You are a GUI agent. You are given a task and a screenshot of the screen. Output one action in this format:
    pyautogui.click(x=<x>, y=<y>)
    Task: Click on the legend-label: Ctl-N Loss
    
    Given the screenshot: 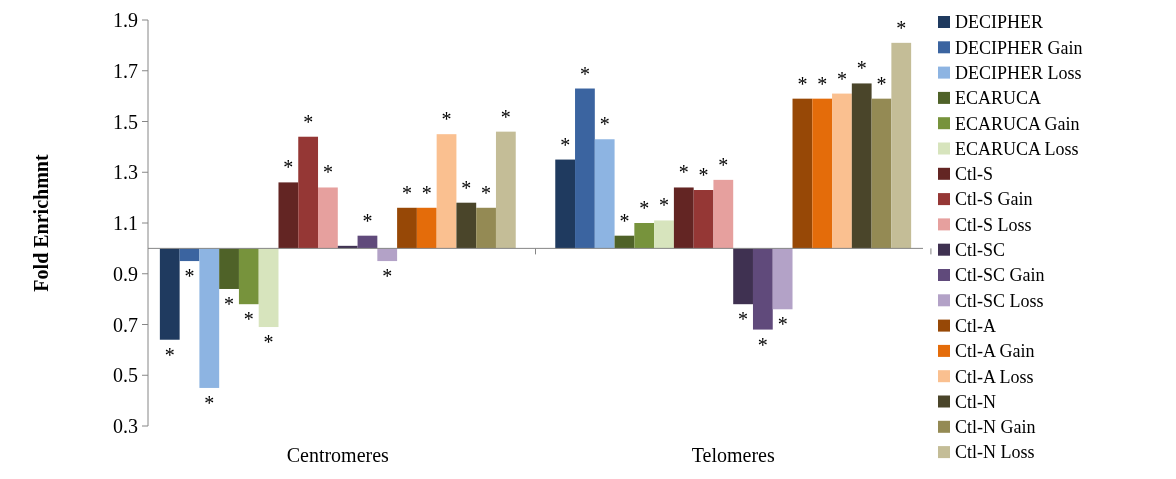 What is the action you would take?
    pyautogui.click(x=995, y=452)
    